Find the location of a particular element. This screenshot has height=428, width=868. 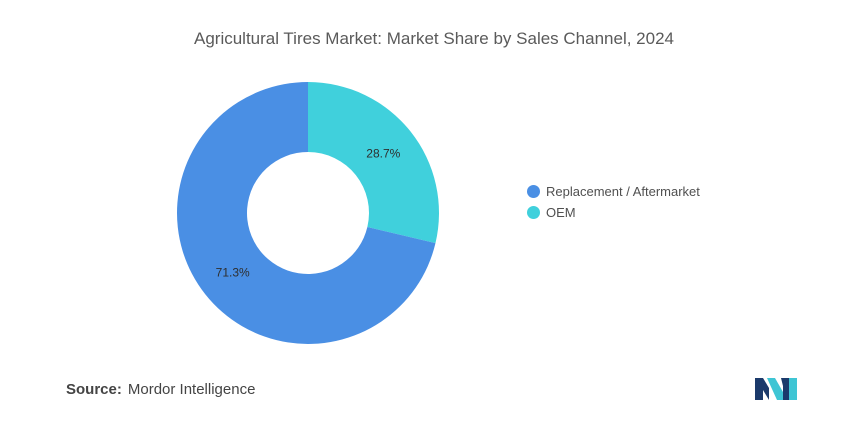

source-label: Source: is located at coordinates (94, 389).